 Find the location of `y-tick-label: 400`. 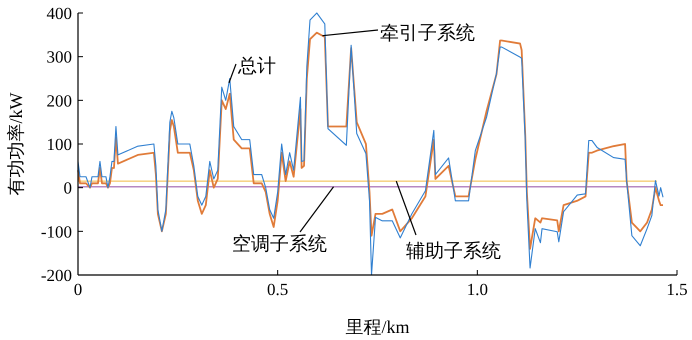

y-tick-label: 400 is located at coordinates (59, 13).